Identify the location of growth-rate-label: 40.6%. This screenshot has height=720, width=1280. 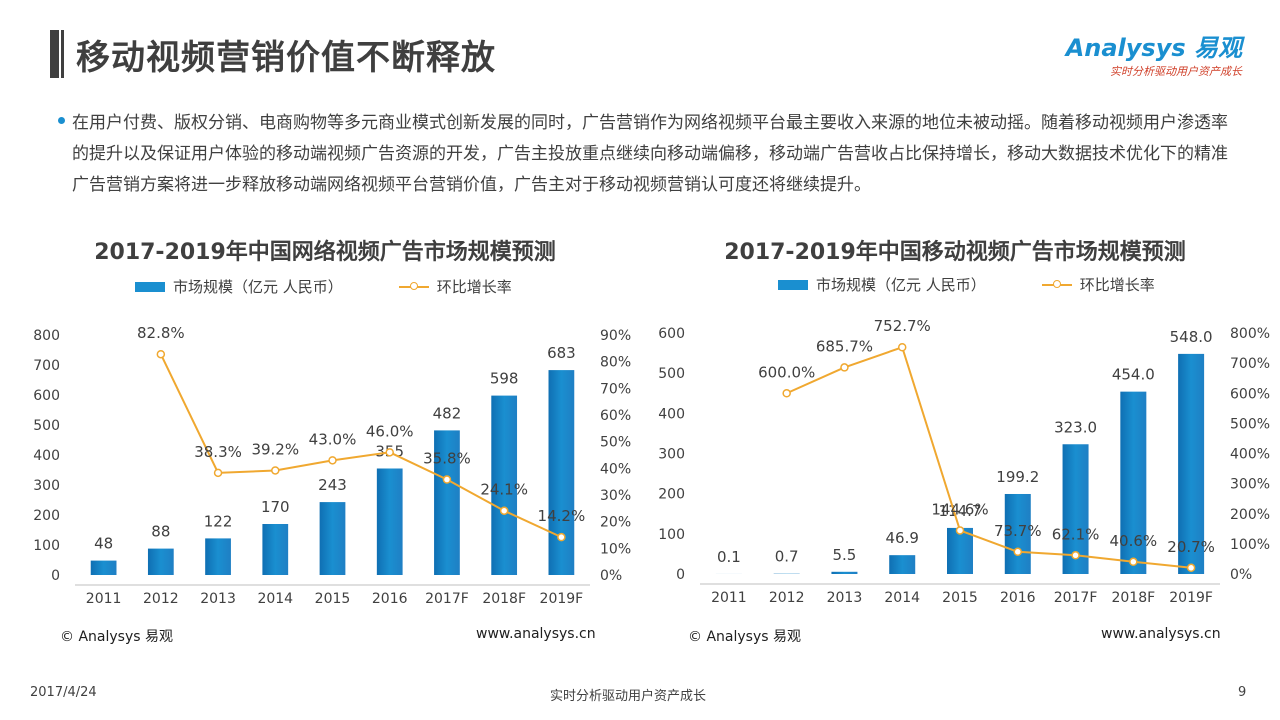
(1134, 541).